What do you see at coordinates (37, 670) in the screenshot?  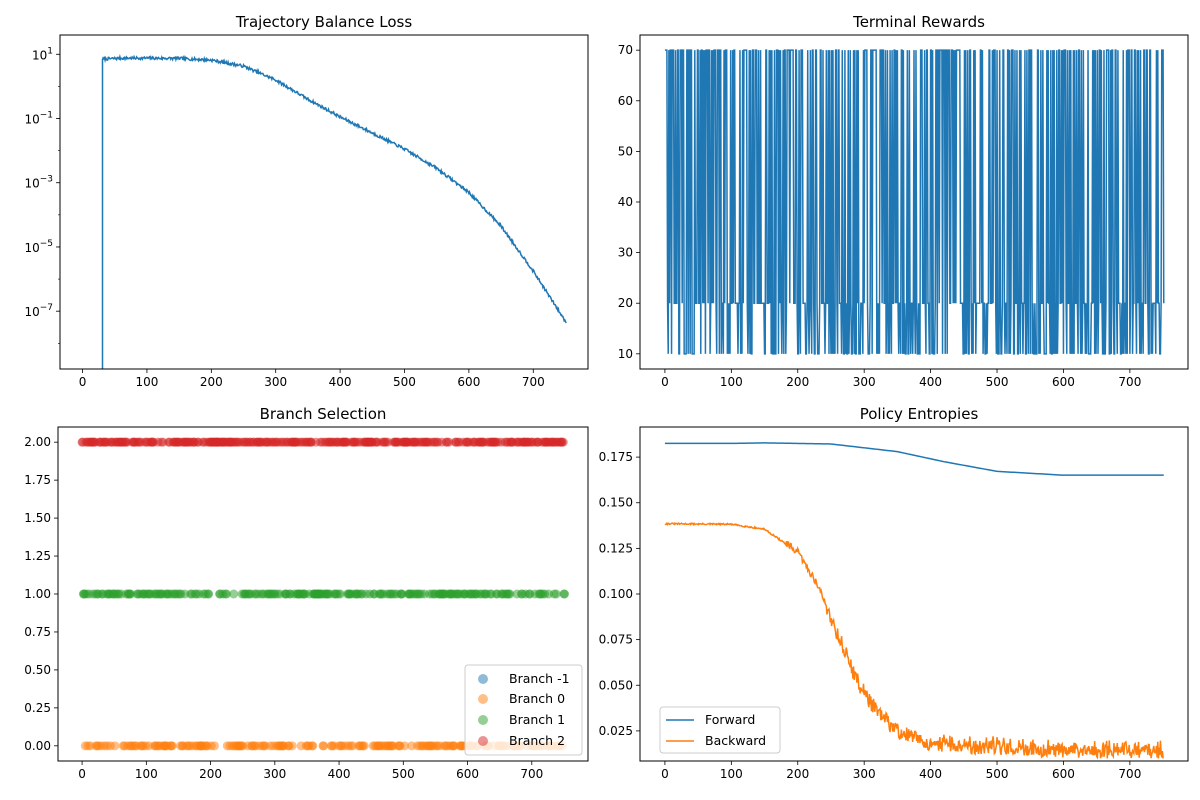 I see `branch-ytick-label: 0.50` at bounding box center [37, 670].